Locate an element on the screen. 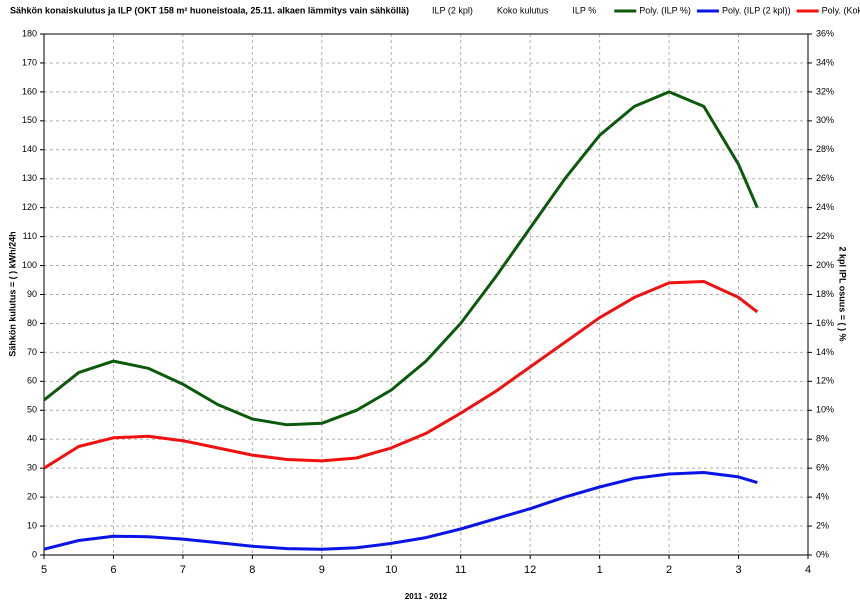 This screenshot has width=860, height=608. y2-tick-label: 6% is located at coordinates (822, 468).